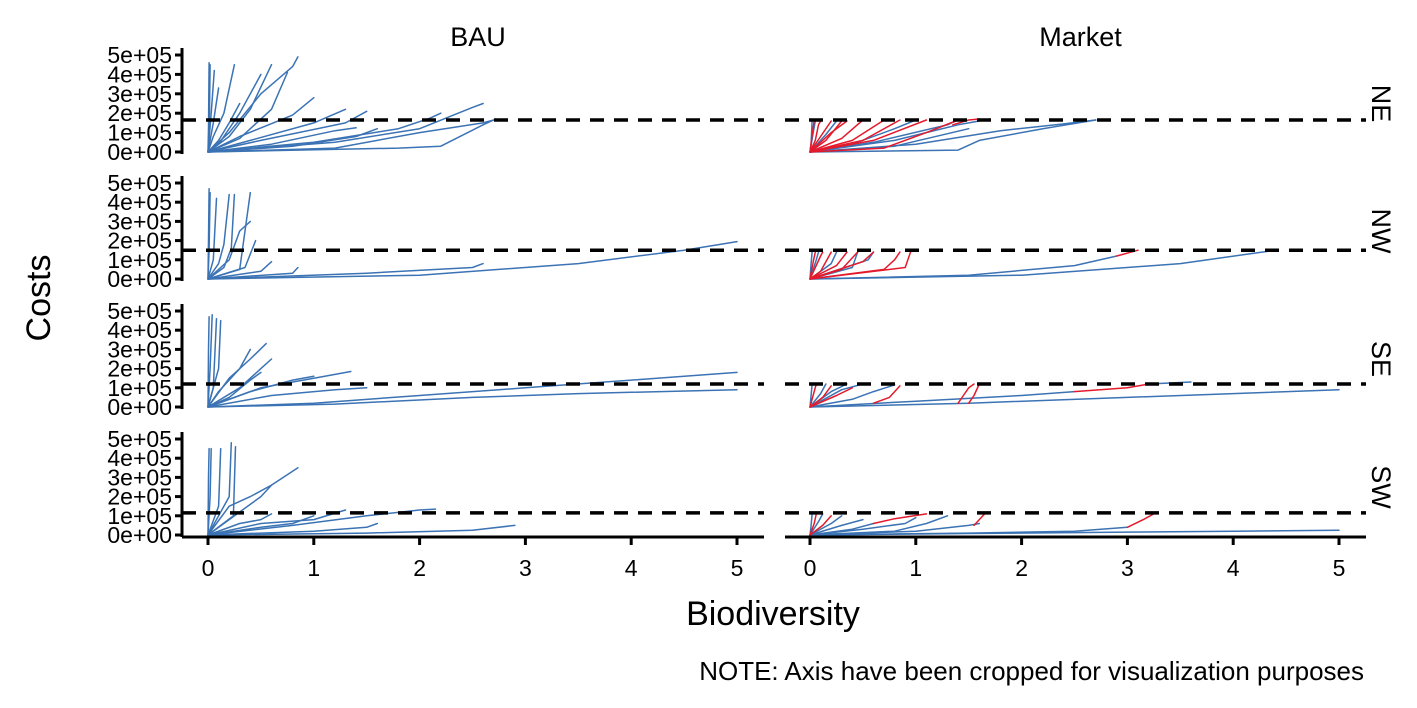 The width and height of the screenshot is (1417, 708). Describe the element at coordinates (478, 37) in the screenshot. I see `facet-column-label: BAU` at that location.